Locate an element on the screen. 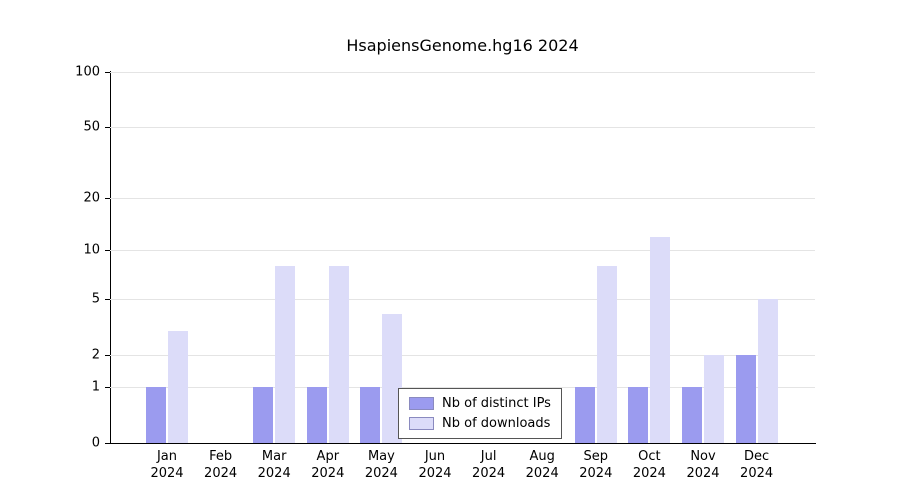  legend: Nb of distinct IPs Nb of downloads is located at coordinates (480, 413).